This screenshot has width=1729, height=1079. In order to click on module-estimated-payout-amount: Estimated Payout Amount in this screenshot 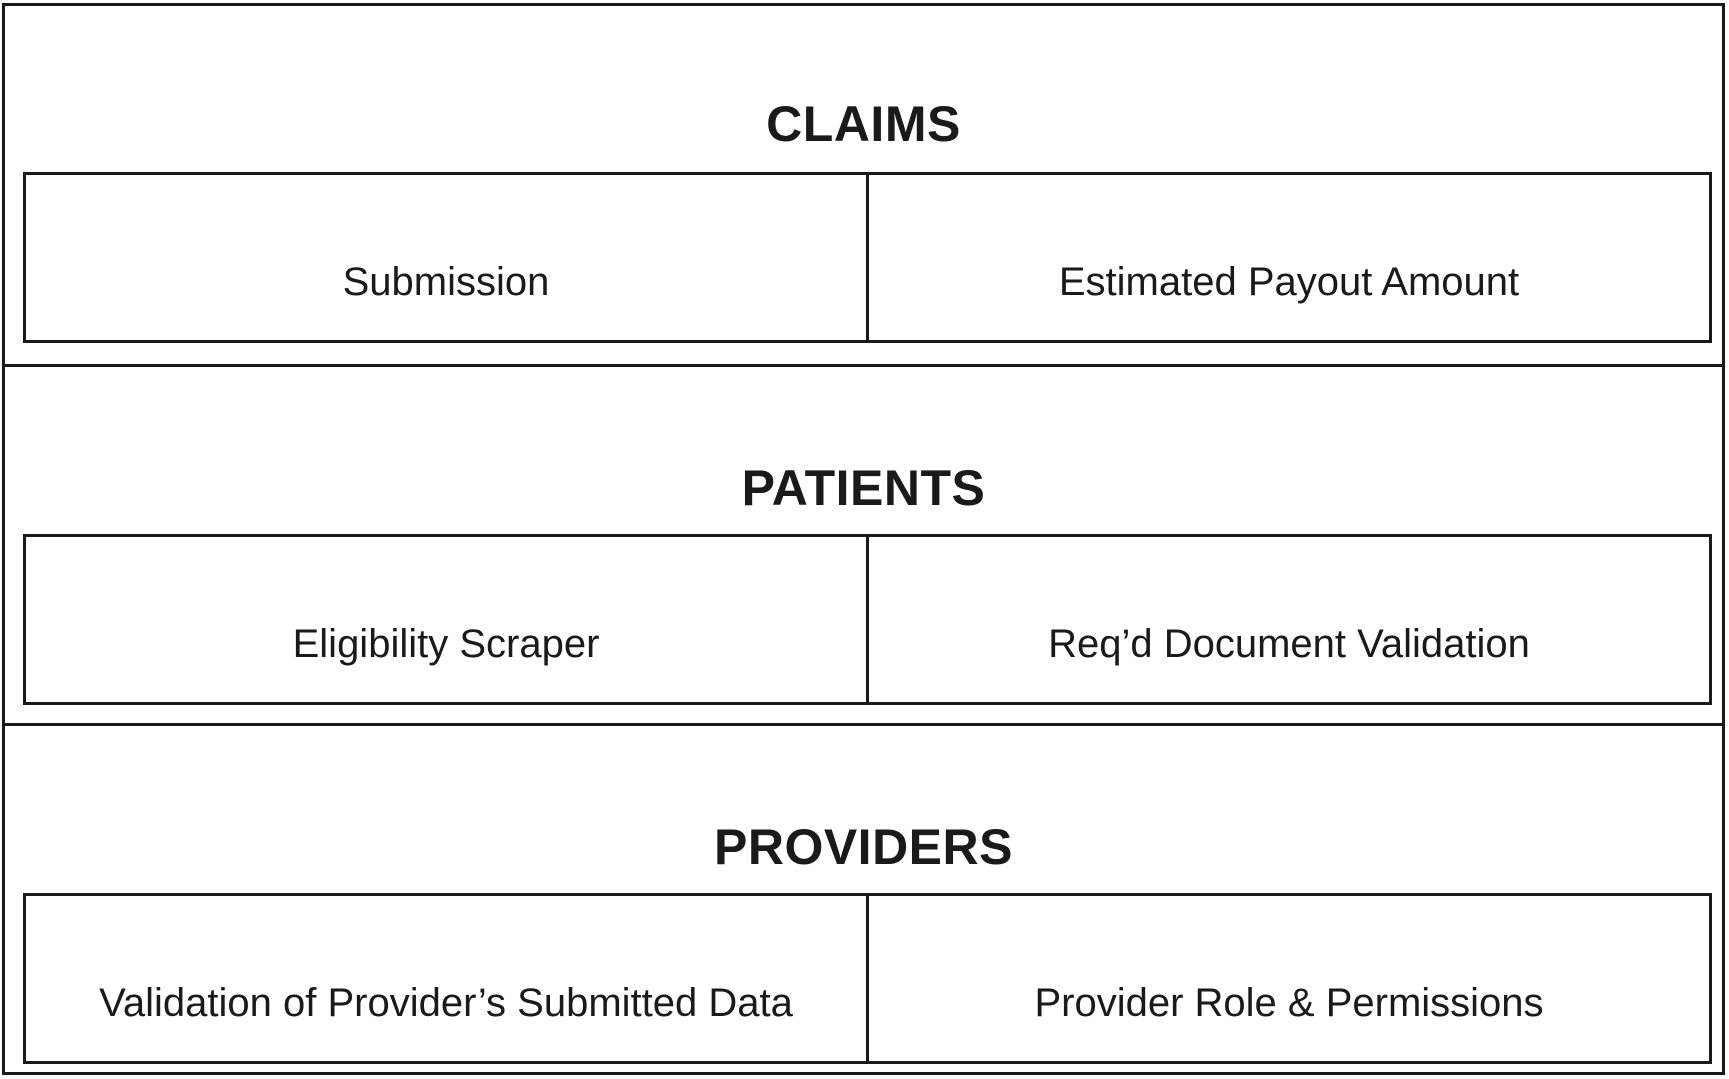, I will do `click(1287, 257)`.